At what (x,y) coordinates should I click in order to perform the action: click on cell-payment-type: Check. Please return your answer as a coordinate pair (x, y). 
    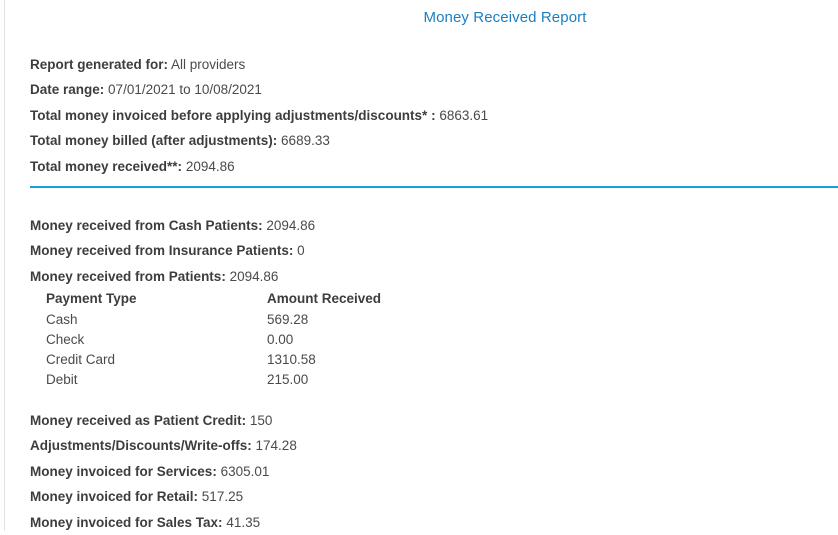
    Looking at the image, I should click on (65, 339).